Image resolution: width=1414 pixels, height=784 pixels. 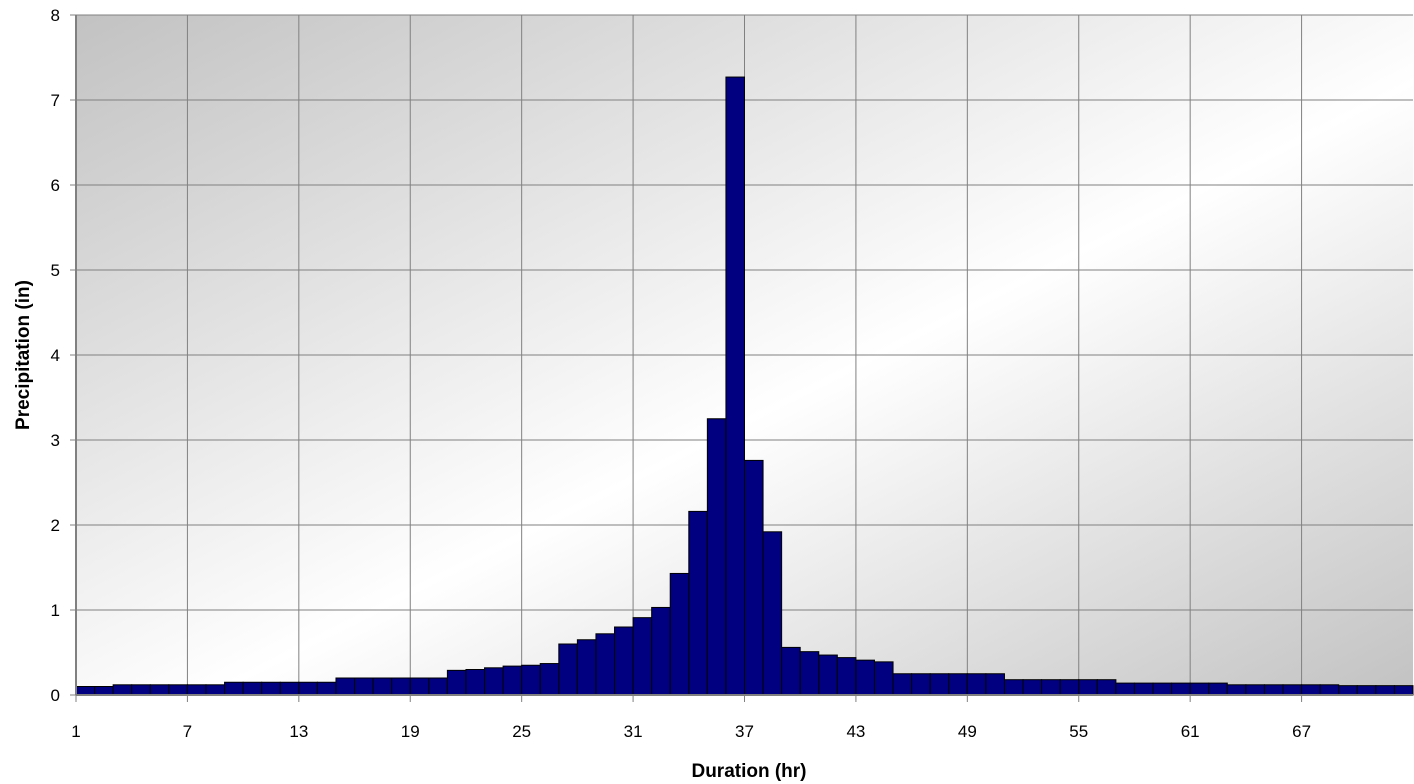 What do you see at coordinates (55, 525) in the screenshot?
I see `y-tick-label: 2` at bounding box center [55, 525].